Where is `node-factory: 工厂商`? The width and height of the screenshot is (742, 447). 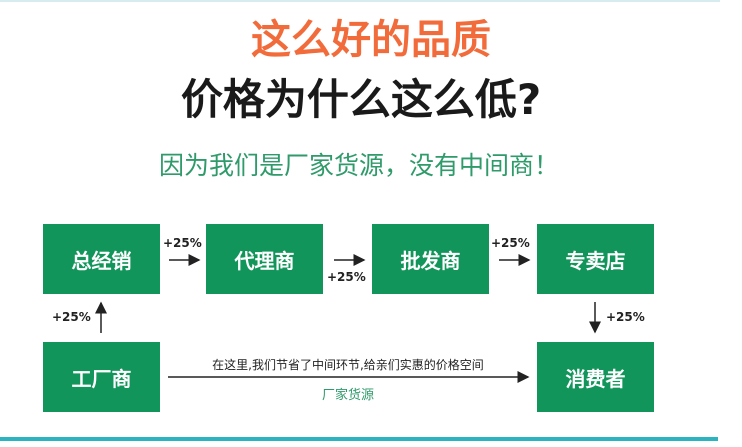 node-factory: 工厂商 is located at coordinates (101, 377).